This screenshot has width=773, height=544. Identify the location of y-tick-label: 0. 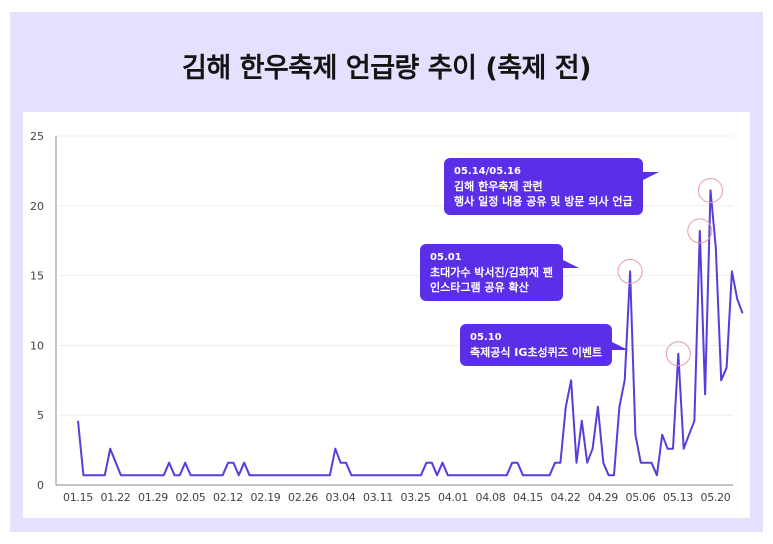
(40, 485).